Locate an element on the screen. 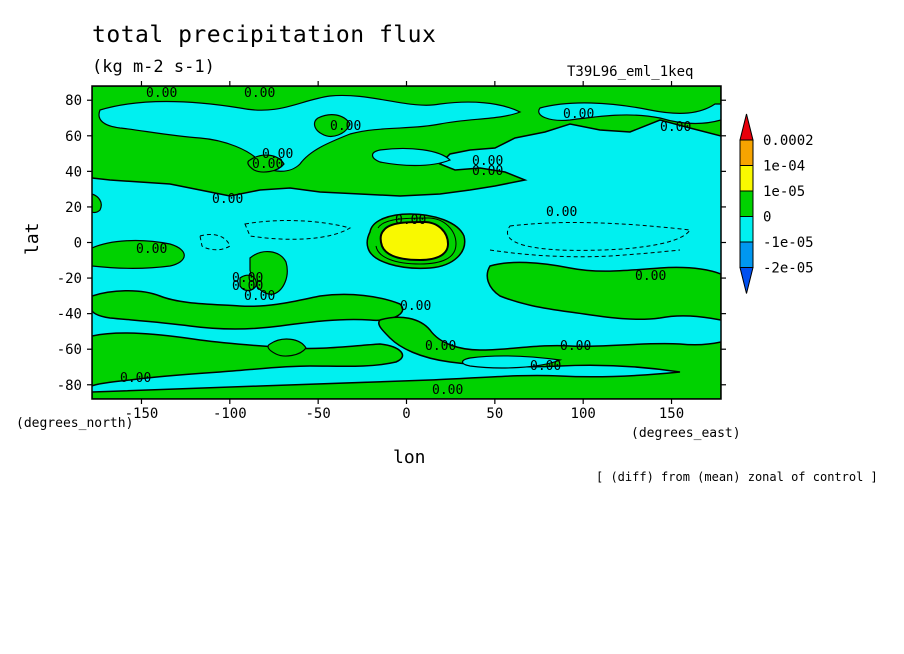  region-center-yellow is located at coordinates (414, 241).